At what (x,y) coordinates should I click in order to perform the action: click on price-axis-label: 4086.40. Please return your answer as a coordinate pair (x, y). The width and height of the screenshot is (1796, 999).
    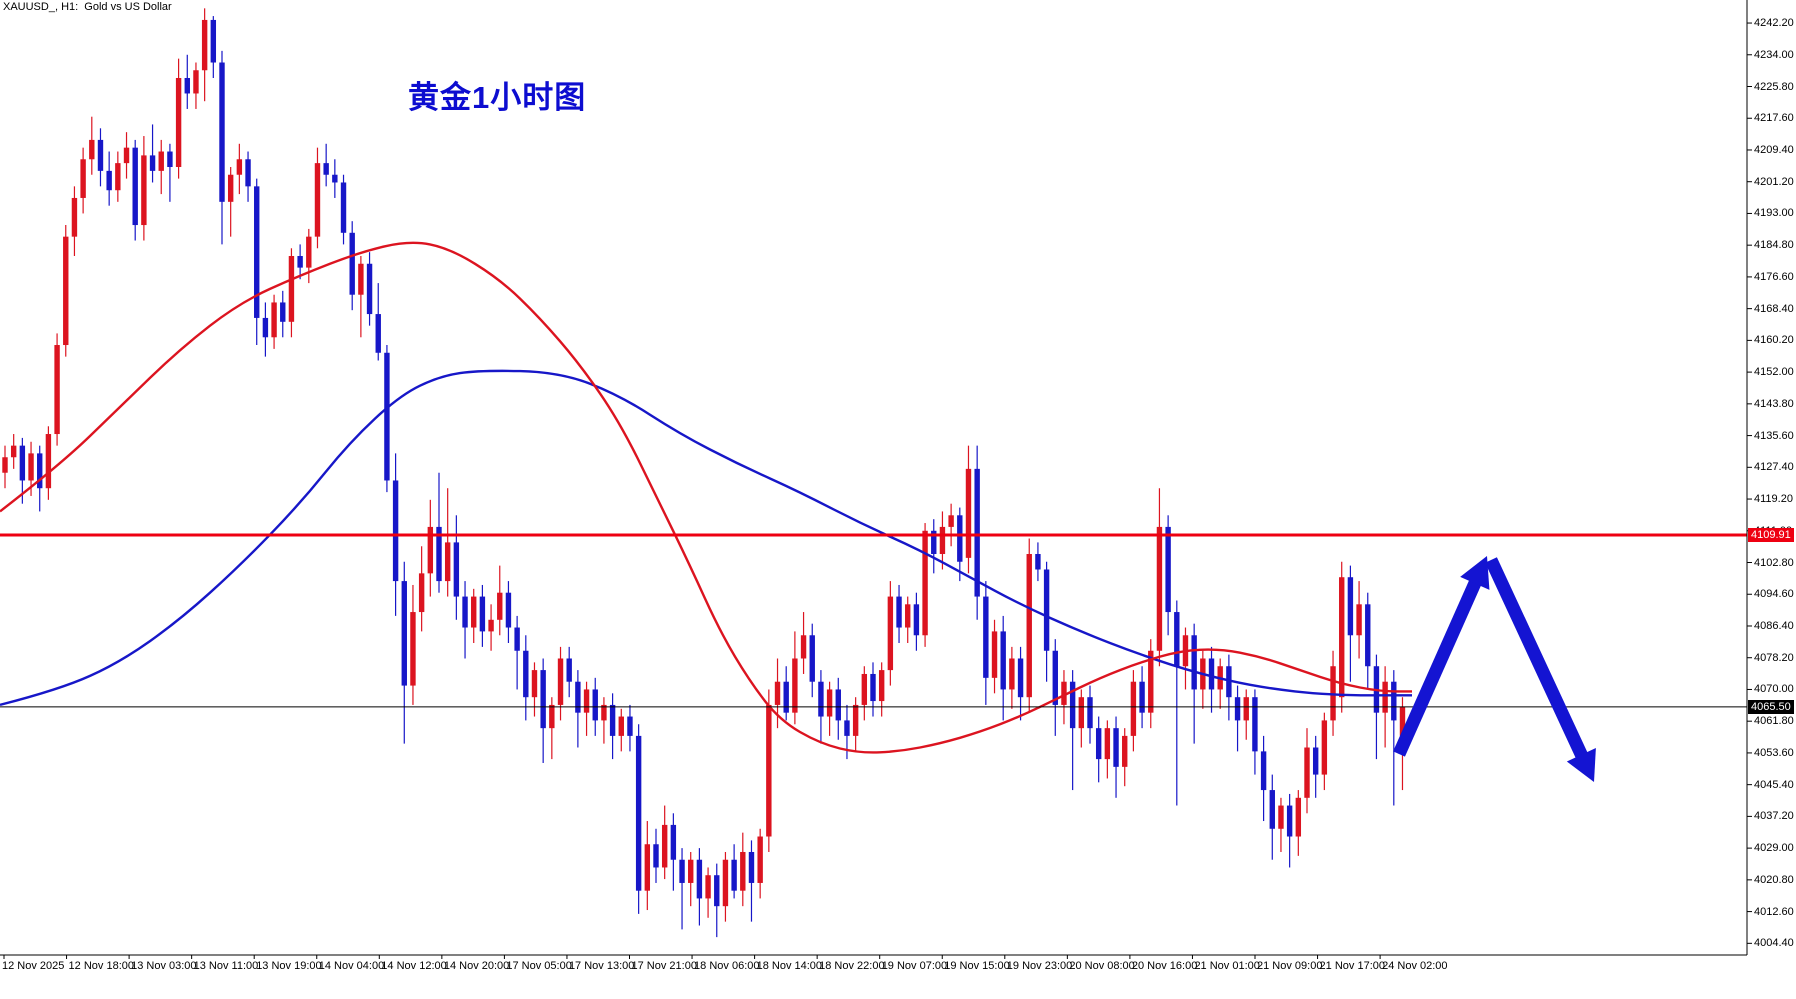
    Looking at the image, I should click on (1774, 625).